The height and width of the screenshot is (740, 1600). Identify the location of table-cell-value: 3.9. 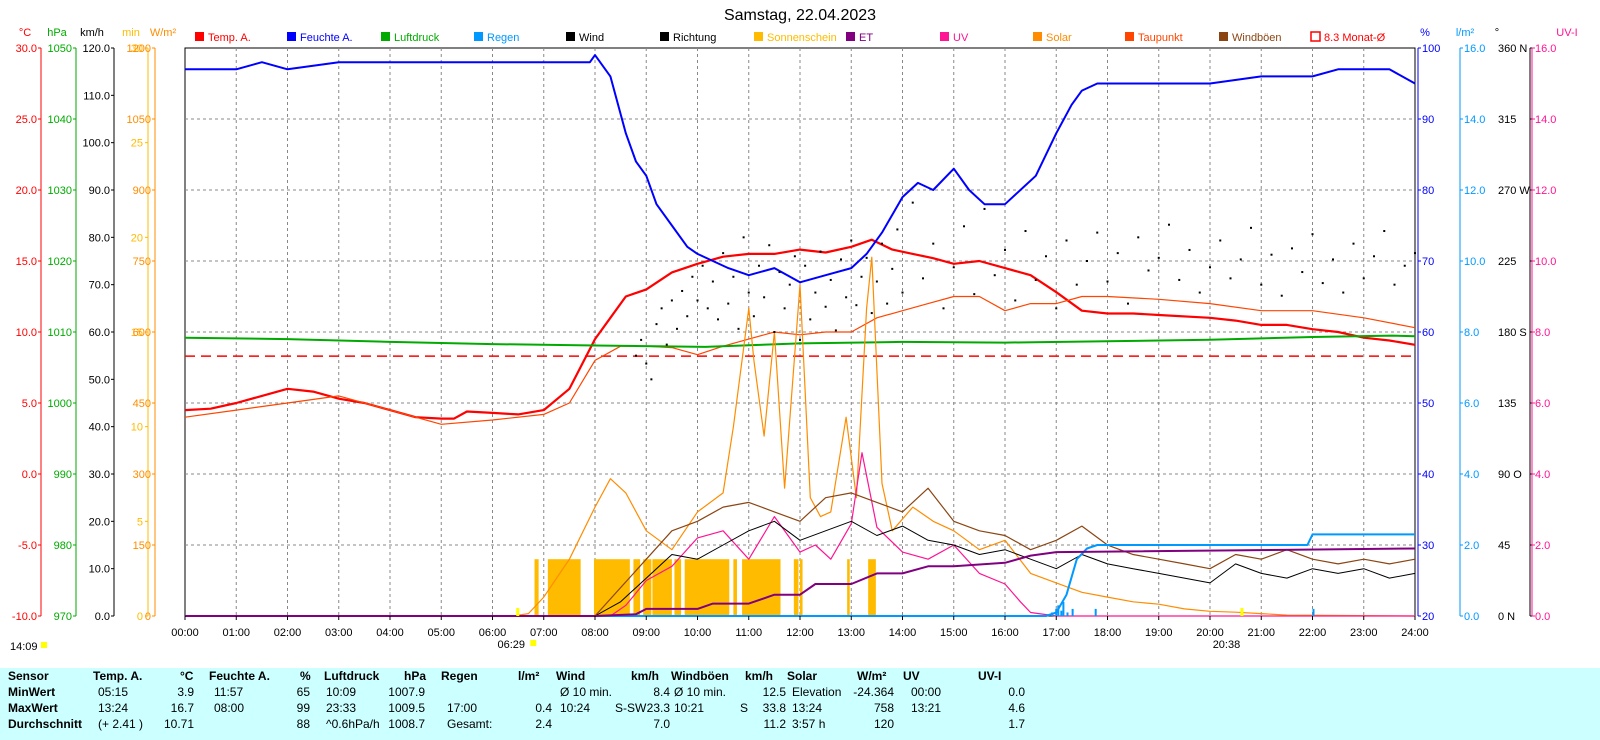
(185, 692).